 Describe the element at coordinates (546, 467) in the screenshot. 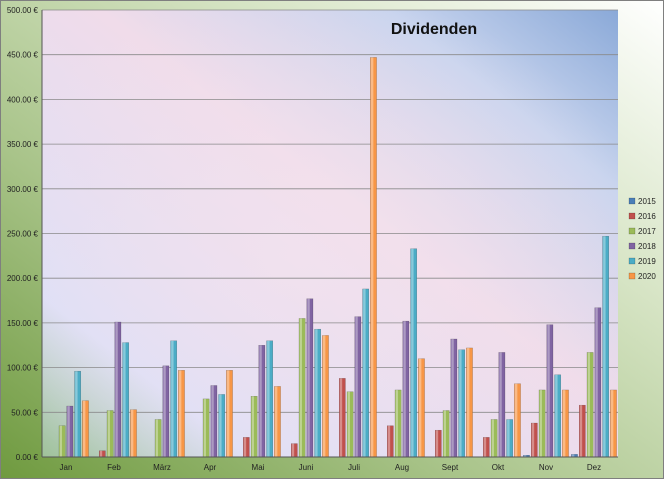

I see `x-tick-label: Nov` at that location.